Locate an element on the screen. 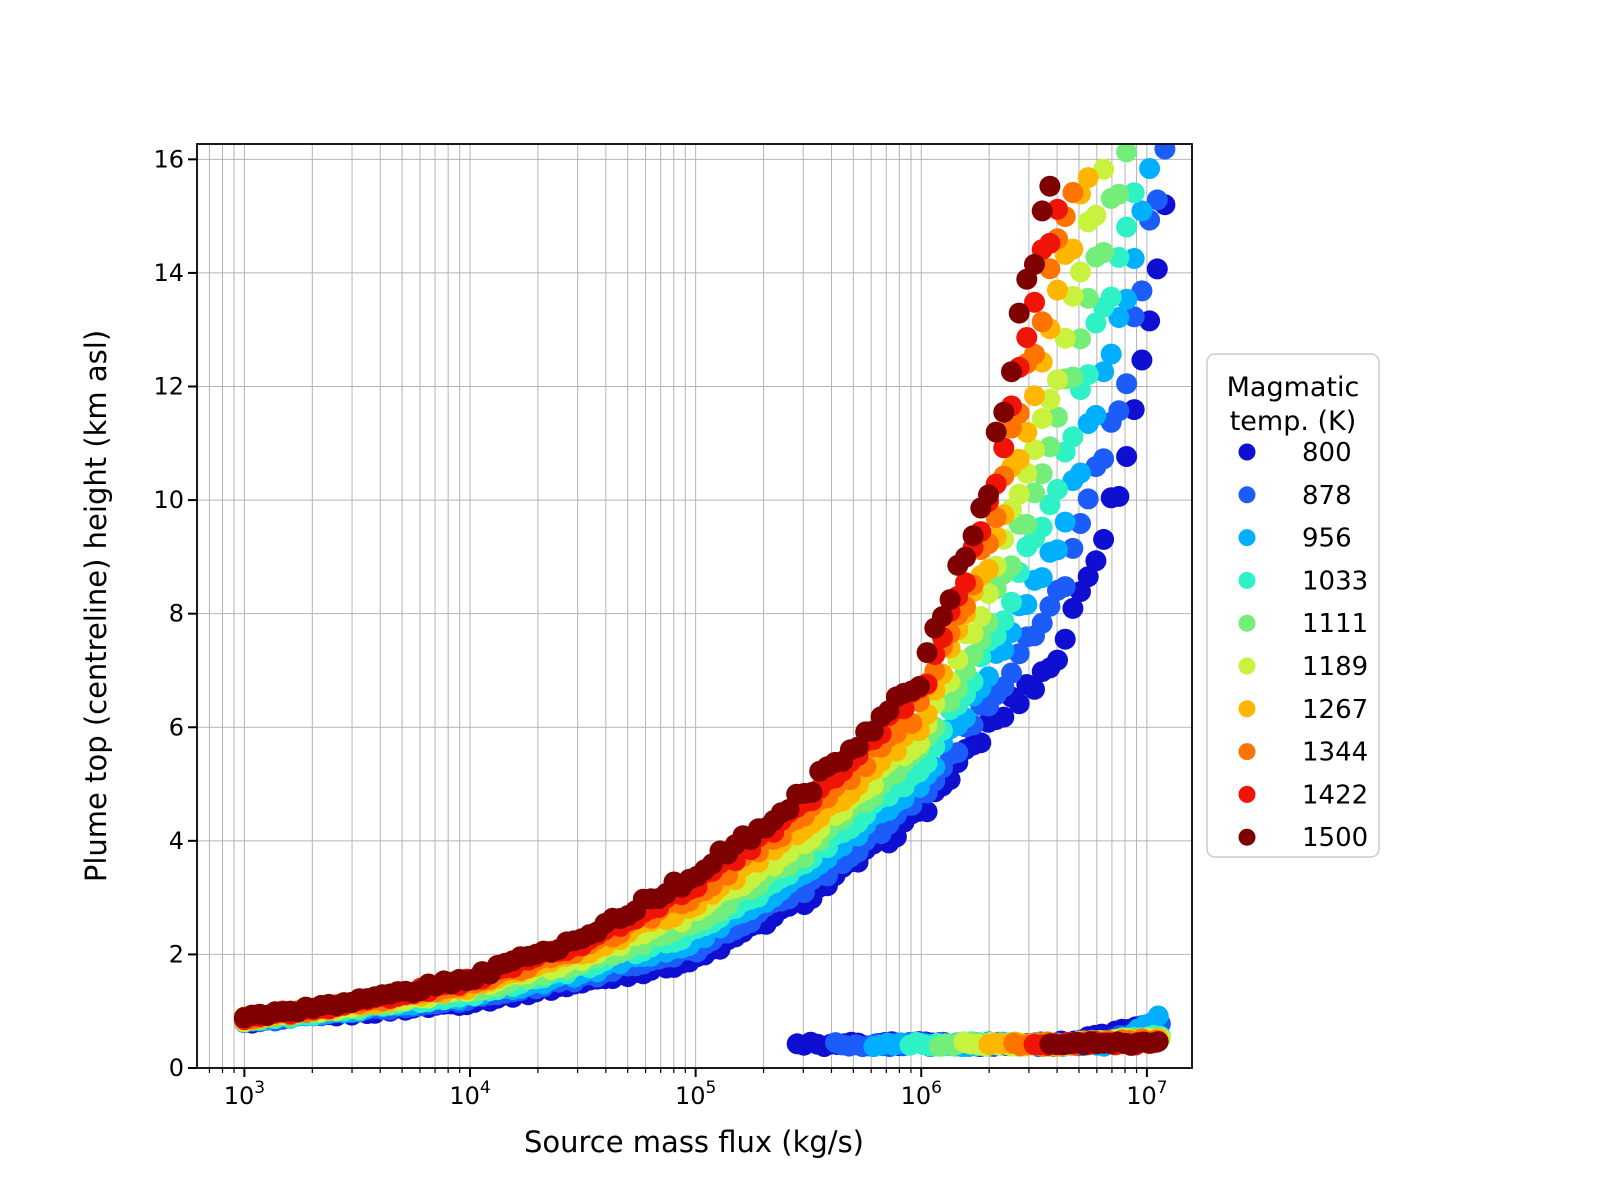  legend-entry-1500: 1500 is located at coordinates (1303, 838).